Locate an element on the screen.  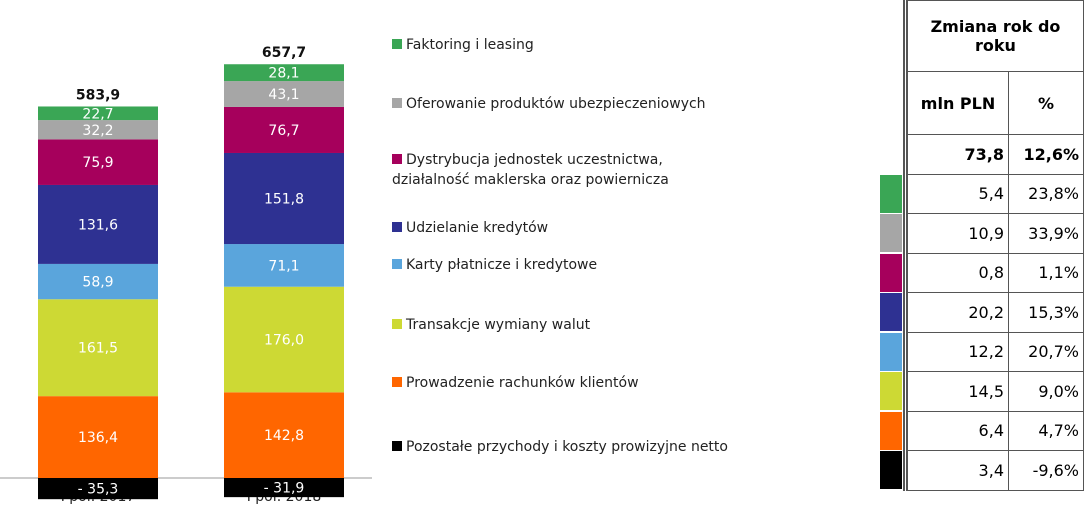
table-row: 20,2 15,3% is located at coordinates (994, 312).